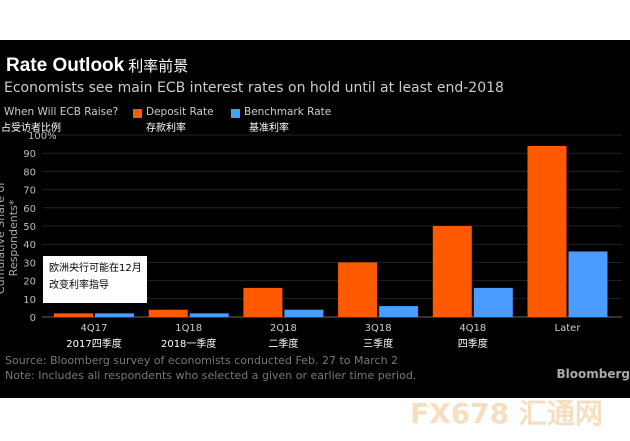 The height and width of the screenshot is (441, 630). What do you see at coordinates (166, 128) in the screenshot?
I see `legend-deposit-cn: 存款利率` at bounding box center [166, 128].